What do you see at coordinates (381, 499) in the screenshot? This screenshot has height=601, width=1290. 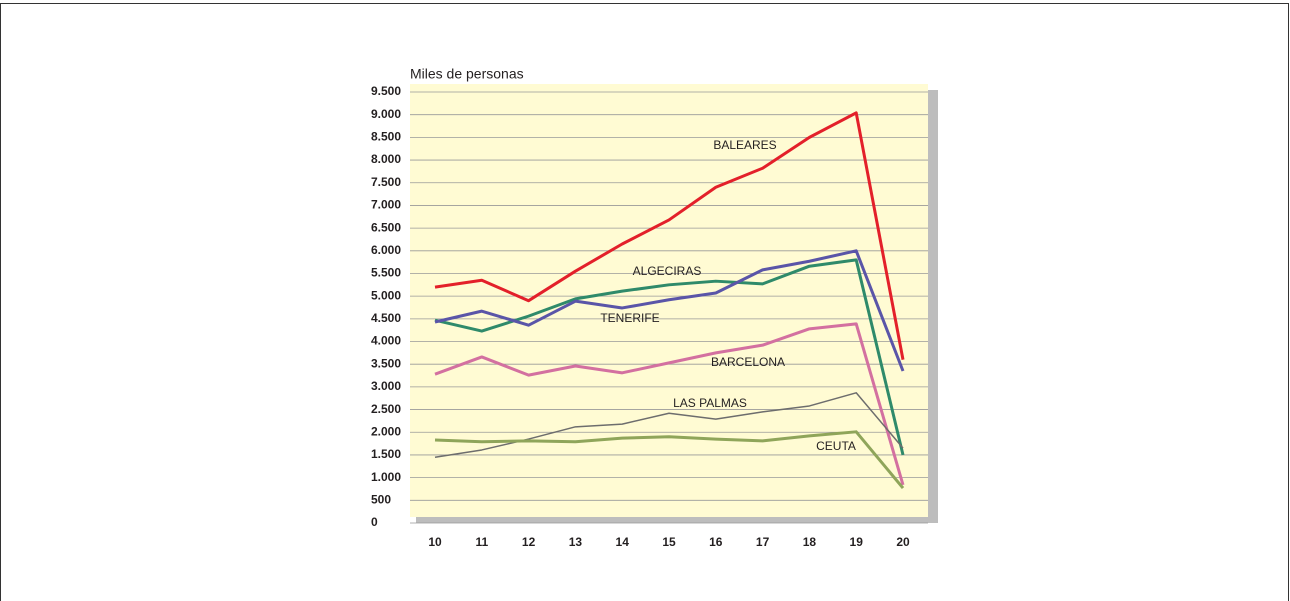 I see `y-tick-label: 500` at bounding box center [381, 499].